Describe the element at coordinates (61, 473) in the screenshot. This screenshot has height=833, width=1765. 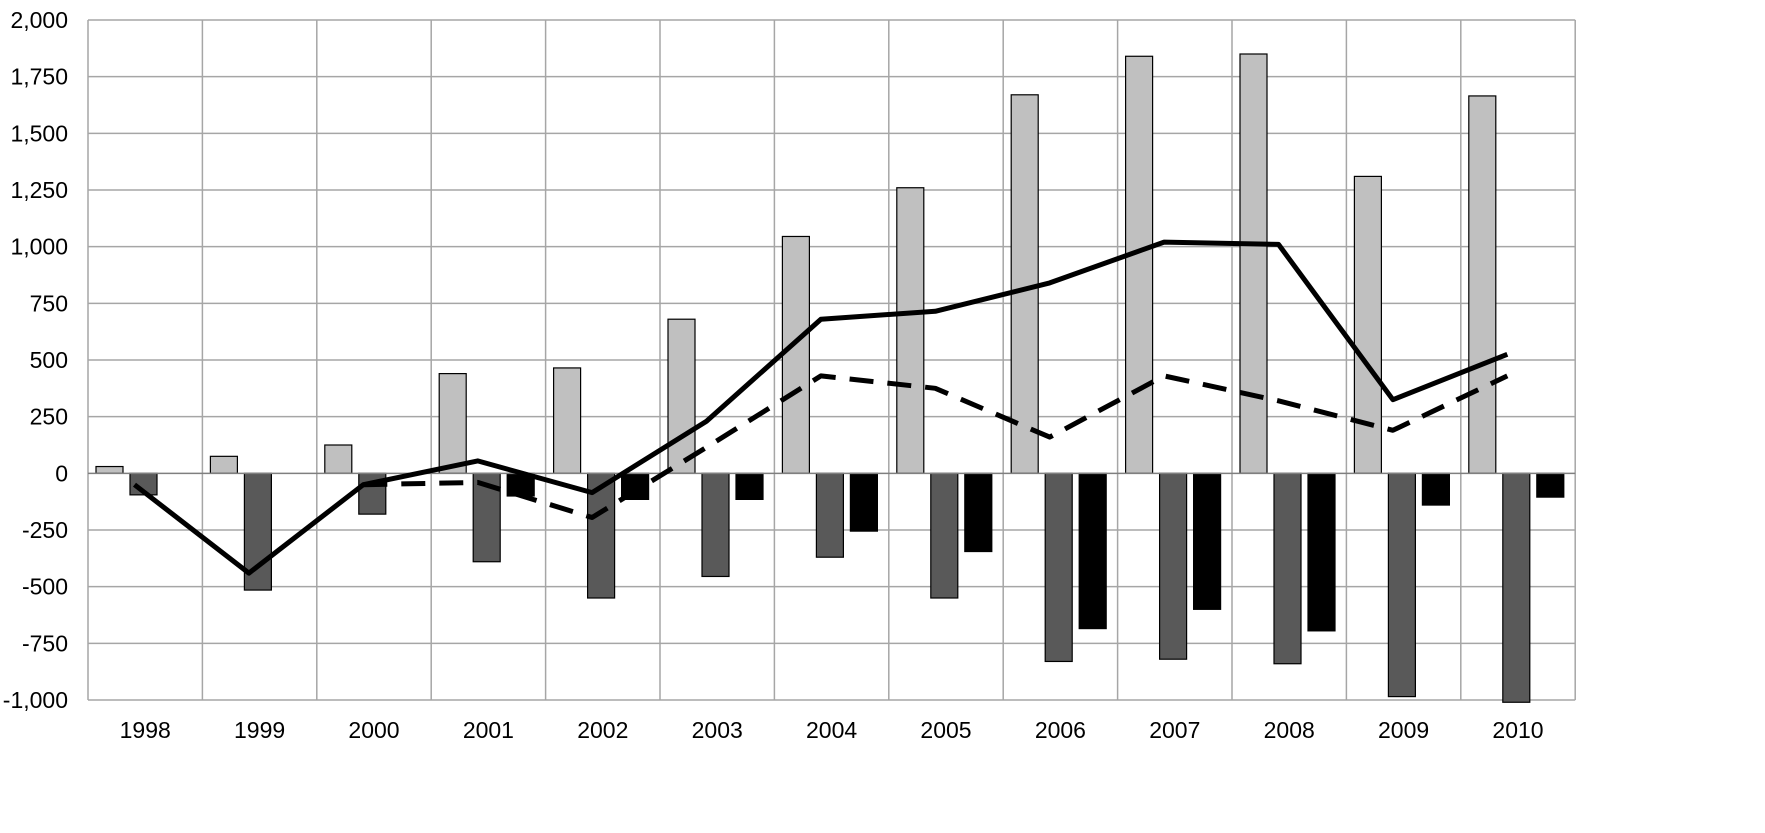
I see `y-tick-label: 0` at that location.